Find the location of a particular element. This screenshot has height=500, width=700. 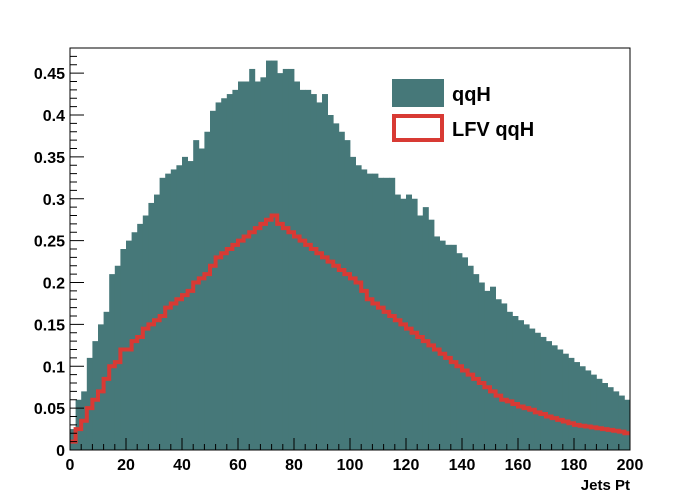

y-tick-label: 0.35 is located at coordinates (49, 158).